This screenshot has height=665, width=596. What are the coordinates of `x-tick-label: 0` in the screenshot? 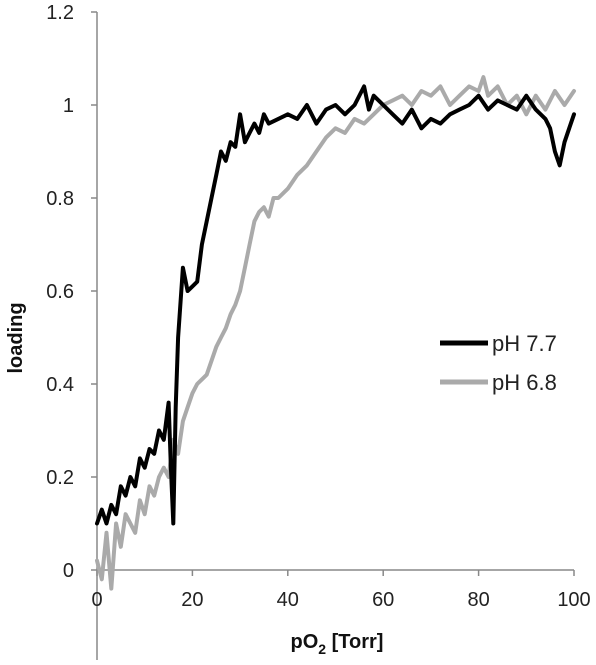 It's located at (96, 600).